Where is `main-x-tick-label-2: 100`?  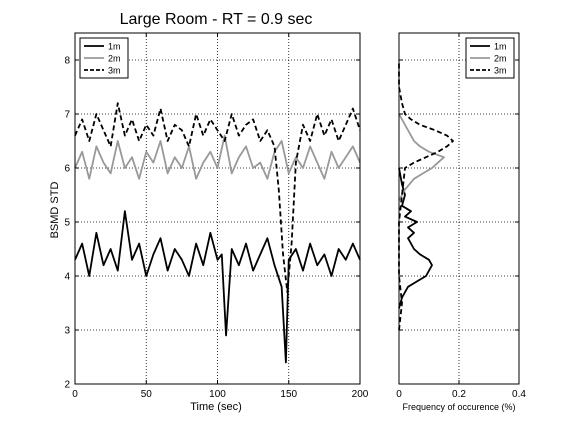 main-x-tick-label-2: 100 is located at coordinates (217, 394).